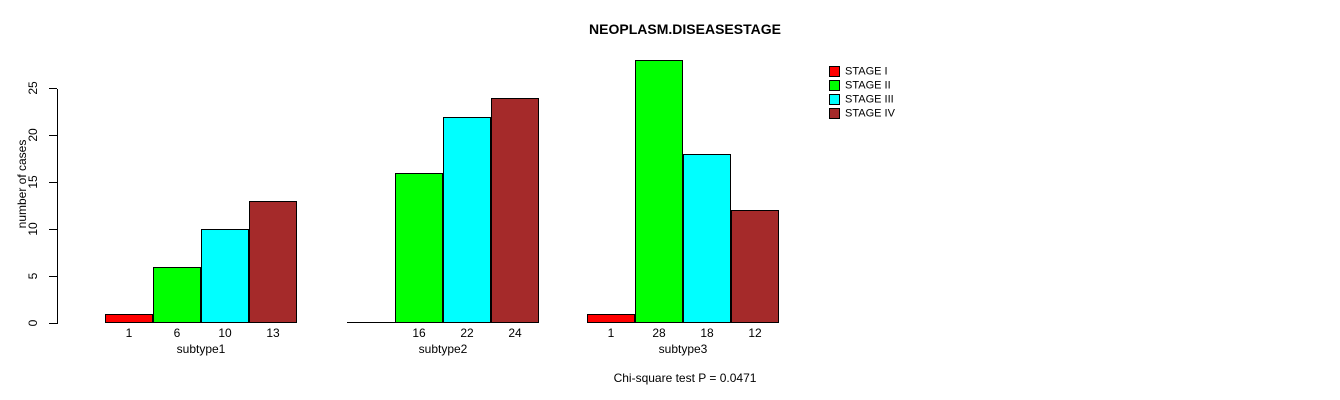 The width and height of the screenshot is (1340, 400). I want to click on bar-value-label: 6, so click(177, 333).